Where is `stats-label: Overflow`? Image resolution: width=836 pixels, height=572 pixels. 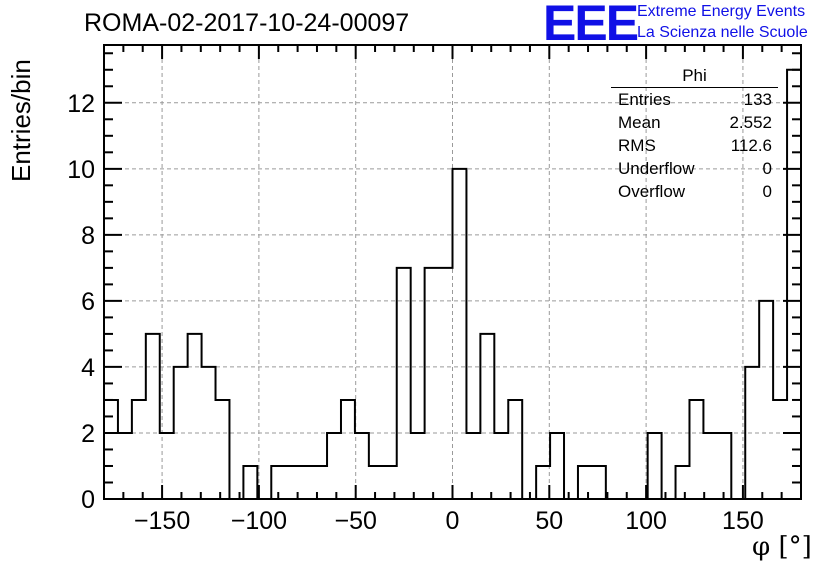 stats-label: Overflow is located at coordinates (652, 191).